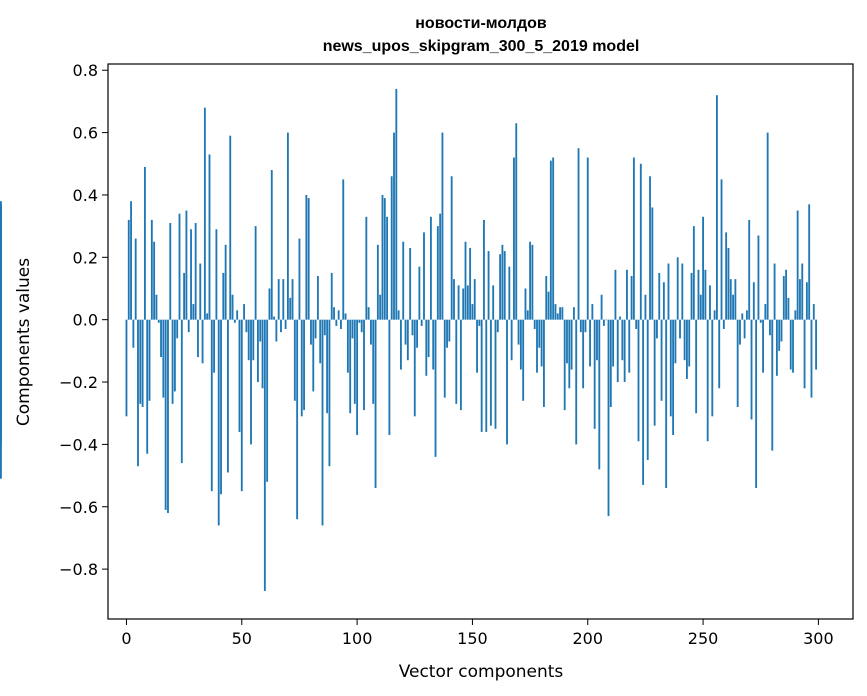 The width and height of the screenshot is (867, 696). Describe the element at coordinates (78, 444) in the screenshot. I see `y-tick-label: −0.4` at that location.